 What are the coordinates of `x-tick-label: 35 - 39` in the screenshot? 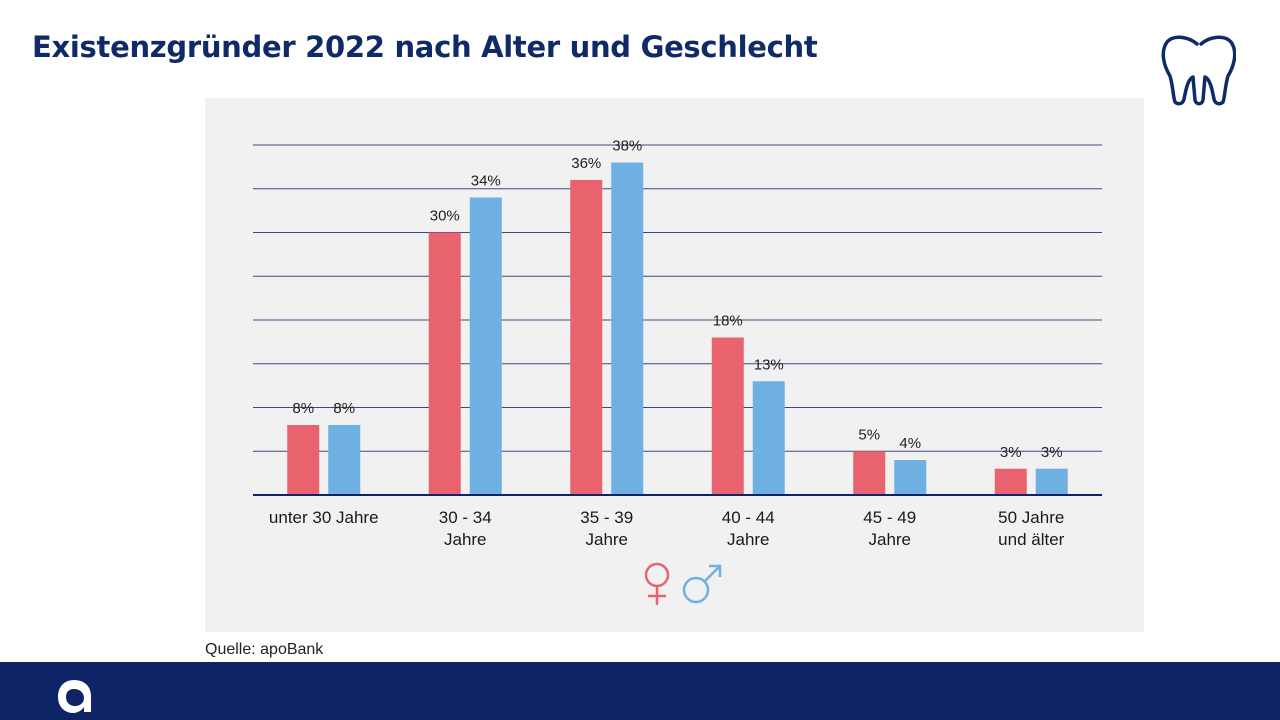 It's located at (606, 517).